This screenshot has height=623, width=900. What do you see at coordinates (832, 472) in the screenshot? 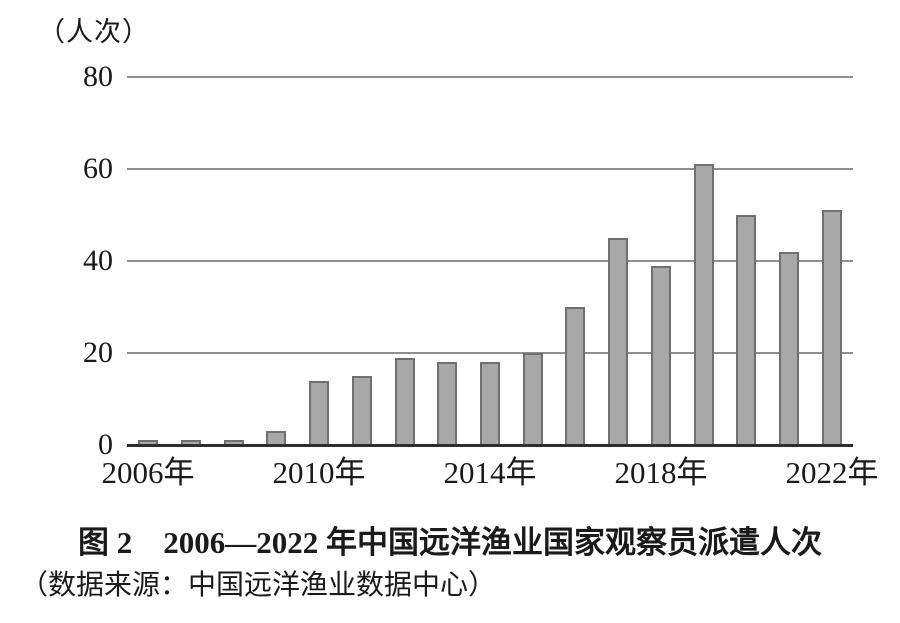
I see `x-tick-label-2022: 2022年` at bounding box center [832, 472].